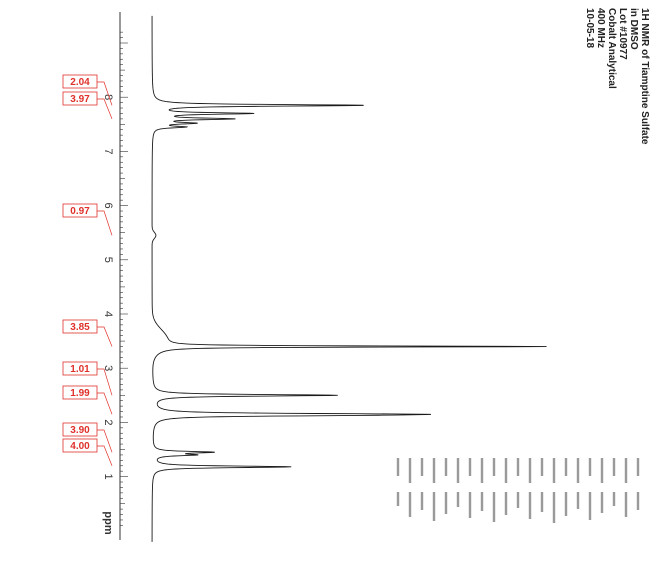  I want to click on integral-item: 1.01, so click(87, 378).